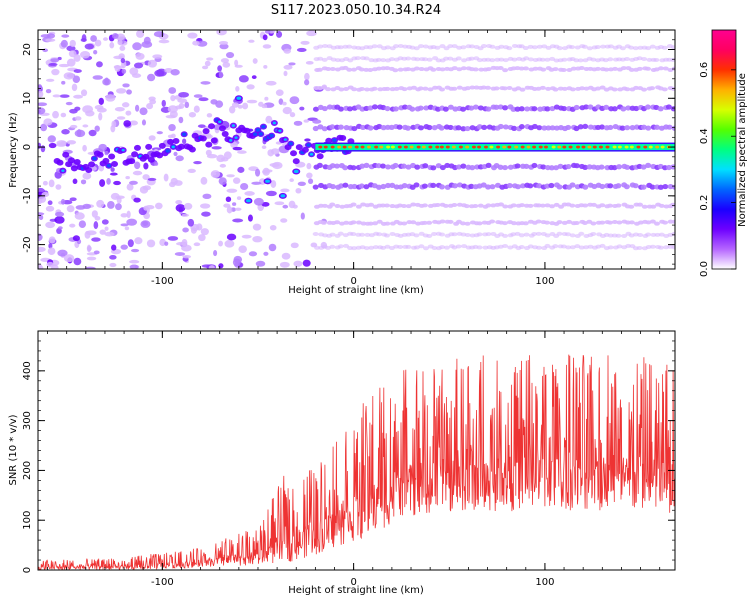 This screenshot has height=604, width=750. What do you see at coordinates (356, 590) in the screenshot?
I see `snr-x-axis-label: Height of straight line (km)` at bounding box center [356, 590].